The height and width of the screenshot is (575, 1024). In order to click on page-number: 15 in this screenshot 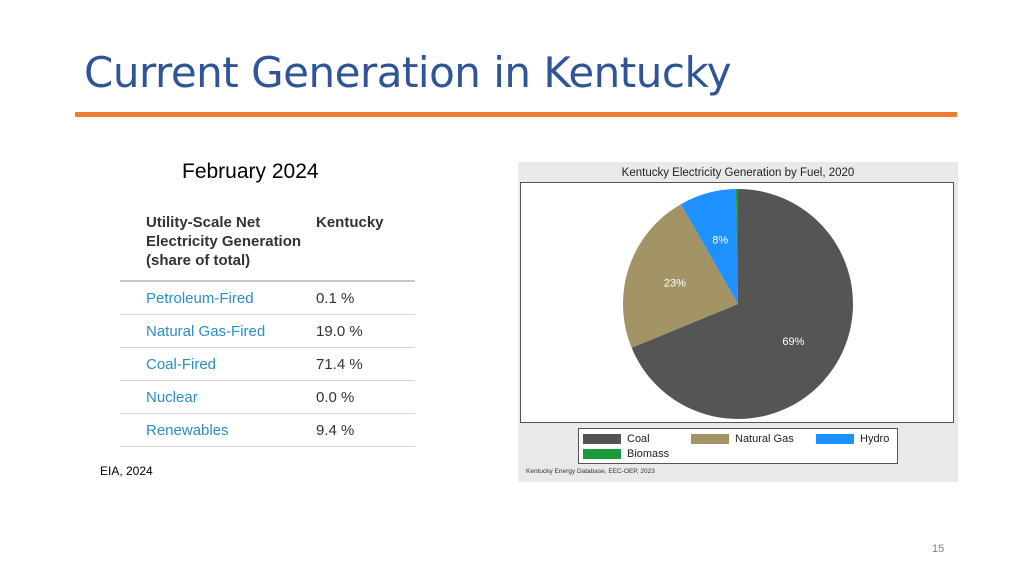, I will do `click(938, 549)`.